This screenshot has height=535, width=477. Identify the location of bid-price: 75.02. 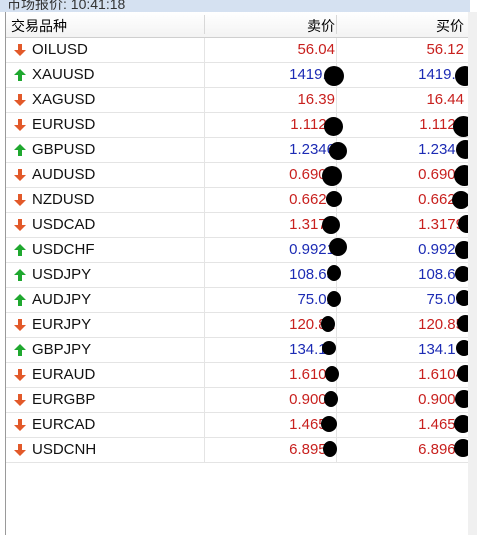
(316, 299).